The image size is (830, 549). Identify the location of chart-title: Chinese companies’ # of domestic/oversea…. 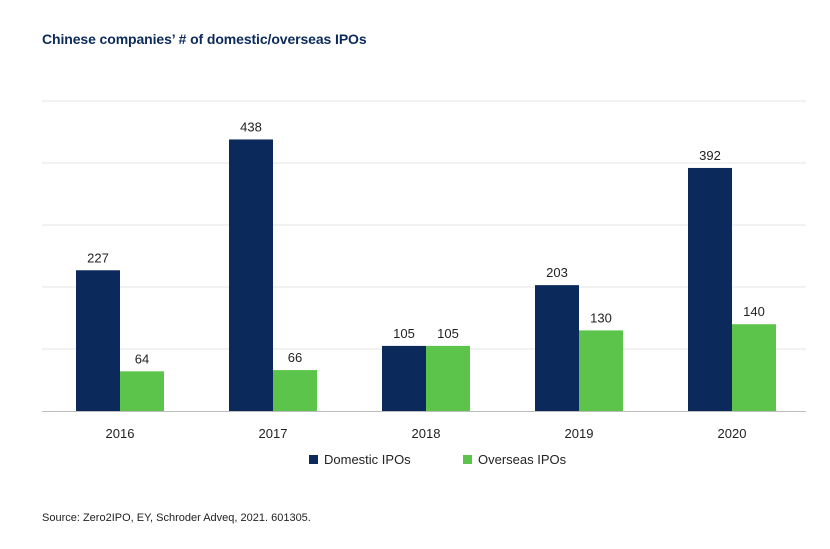
(204, 39).